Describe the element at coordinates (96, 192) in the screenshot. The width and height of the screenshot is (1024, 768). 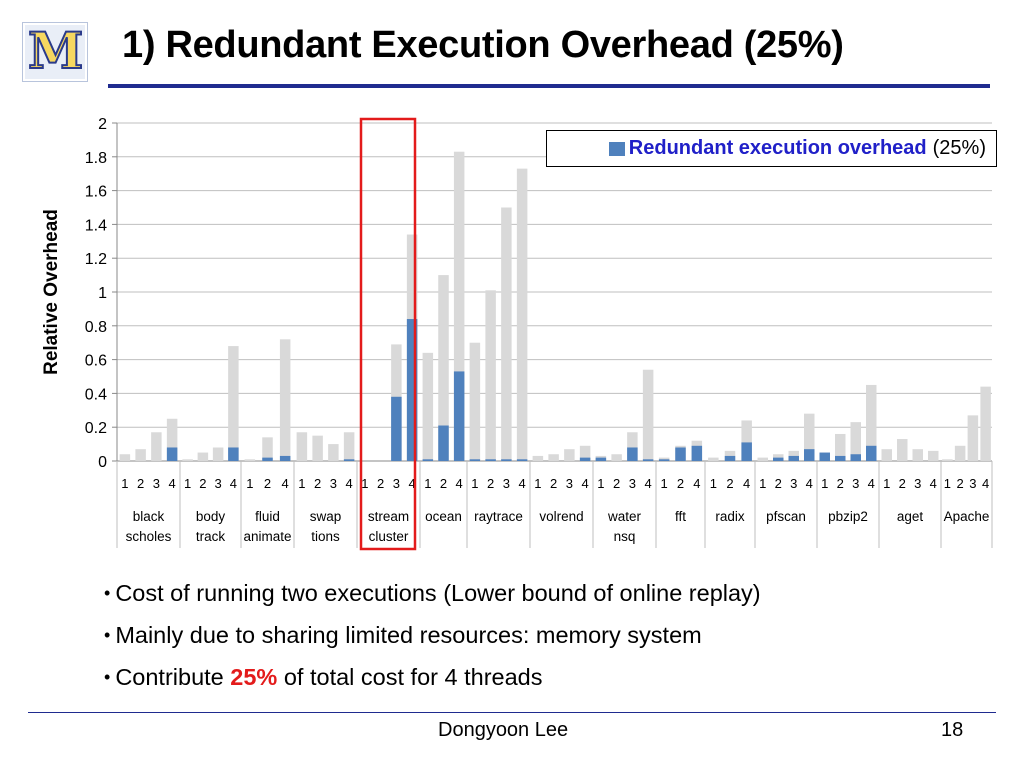
I see `y-tick-label: 1.6` at that location.